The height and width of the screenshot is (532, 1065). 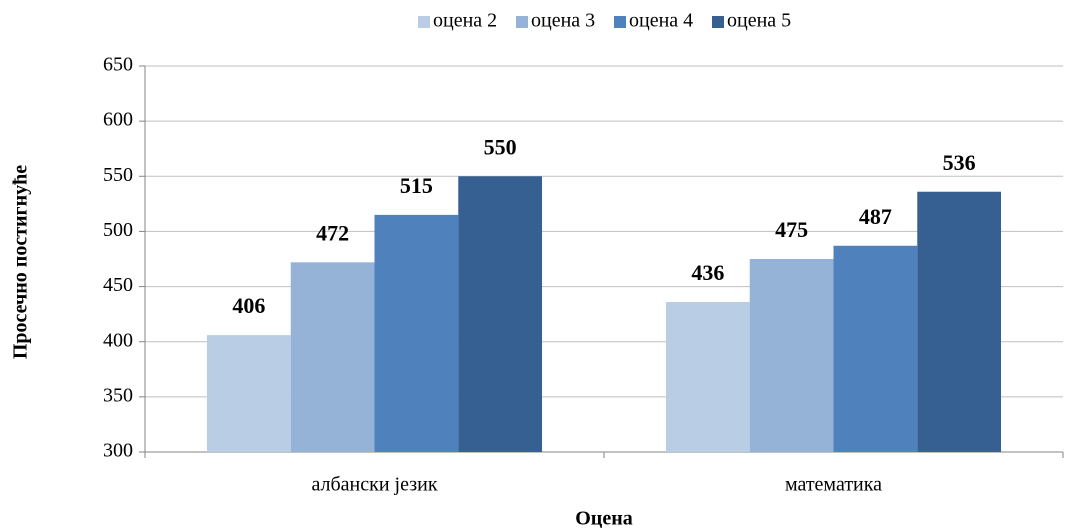 I want to click on x-tick-label: албански језик, so click(x=374, y=485).